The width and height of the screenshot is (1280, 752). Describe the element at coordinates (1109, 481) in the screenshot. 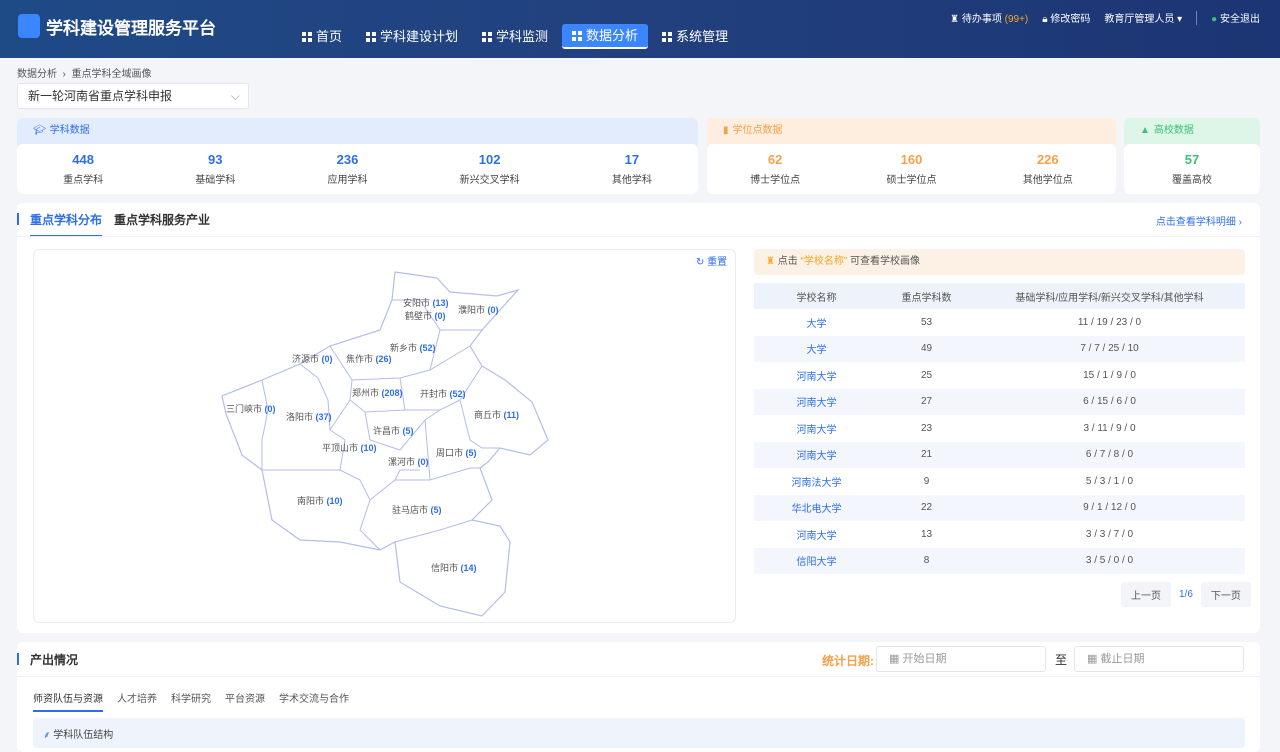

I see `subject-breakdown: 5 / 3 / 1 / 0` at that location.